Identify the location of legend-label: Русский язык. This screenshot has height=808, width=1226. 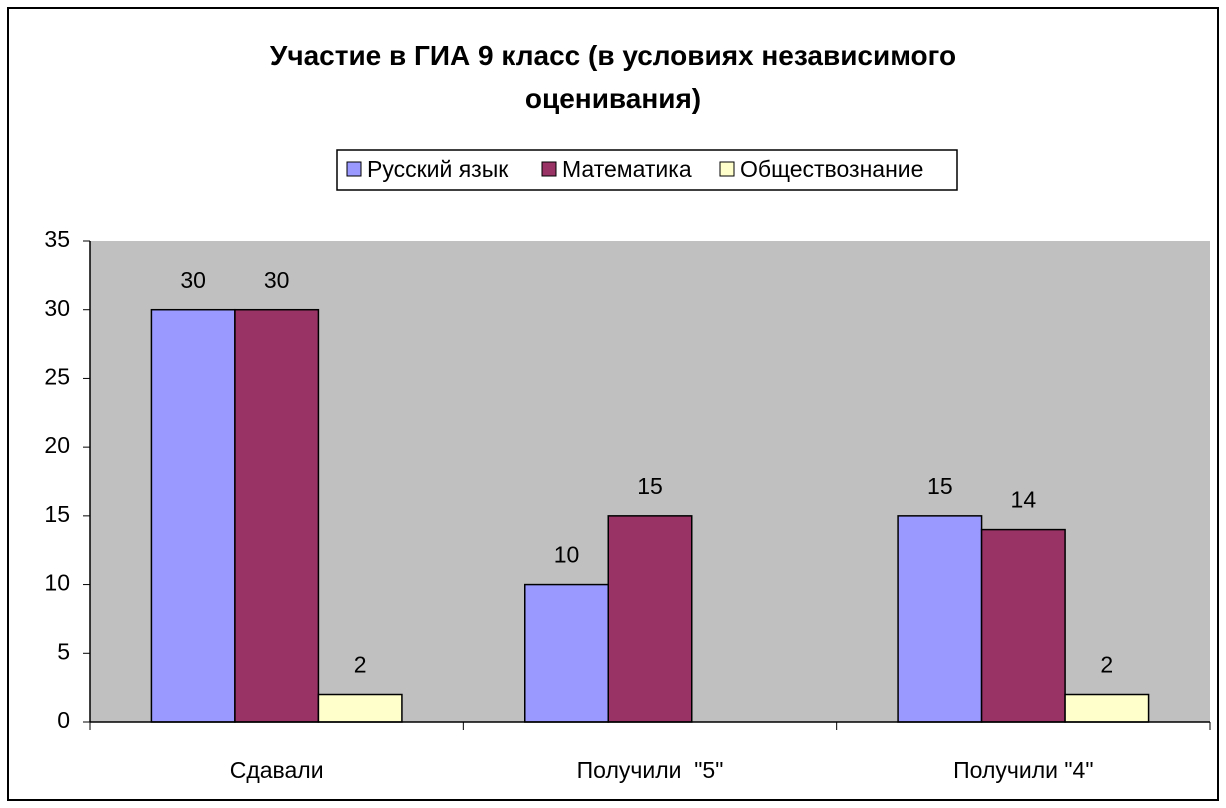
(438, 169).